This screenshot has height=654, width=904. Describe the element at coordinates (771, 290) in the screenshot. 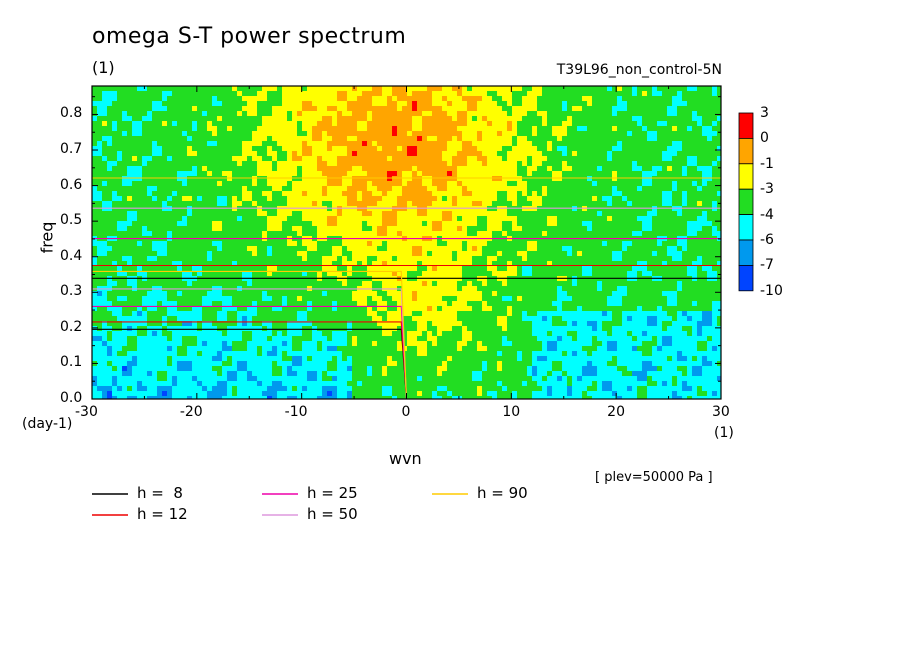

I see `colorbar-level-label: -10` at that location.